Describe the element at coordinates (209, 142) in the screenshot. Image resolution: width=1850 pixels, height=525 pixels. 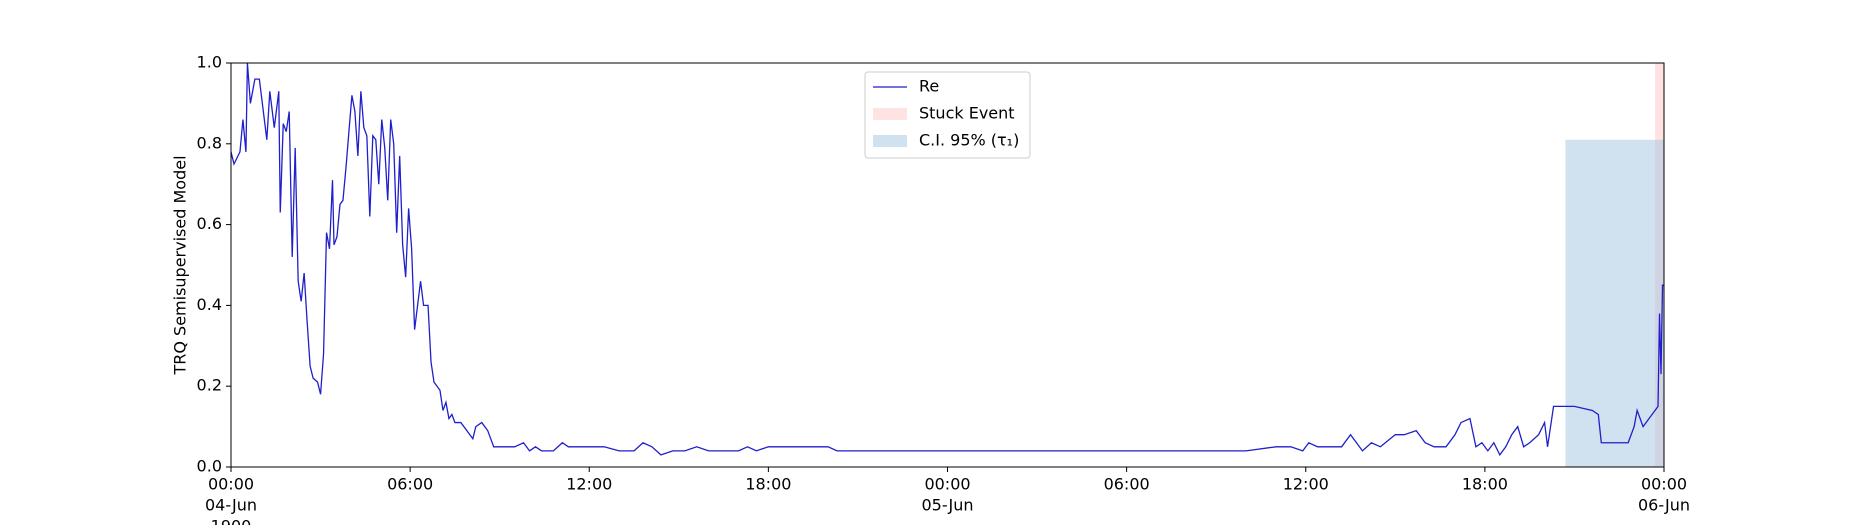
I see `y-tick-label: 0.8` at that location.